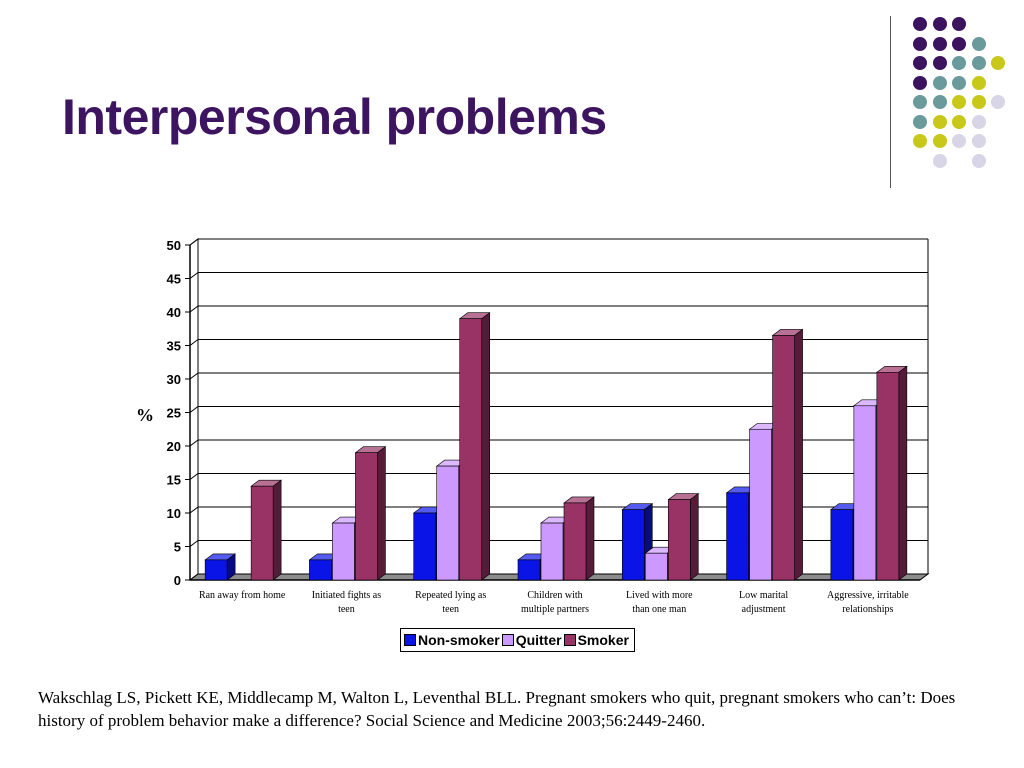  I want to click on divider-line, so click(890, 102).